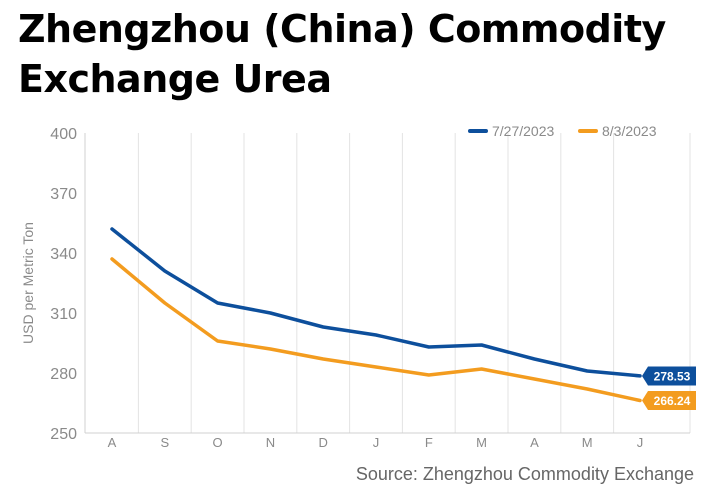  I want to click on chart-title-line-2: Exchange Urea, so click(175, 79).